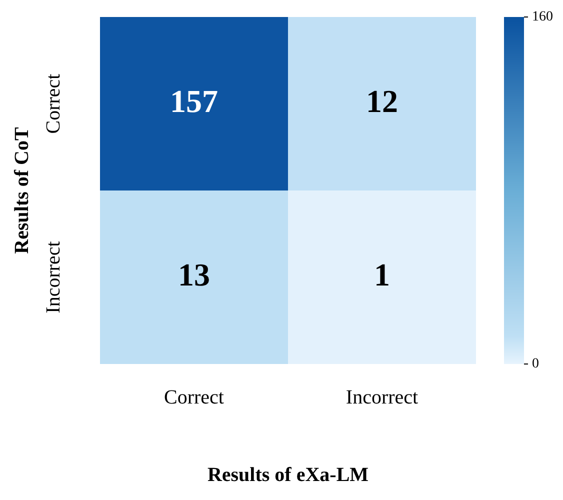  What do you see at coordinates (382, 274) in the screenshot?
I see `data-label: 1` at bounding box center [382, 274].